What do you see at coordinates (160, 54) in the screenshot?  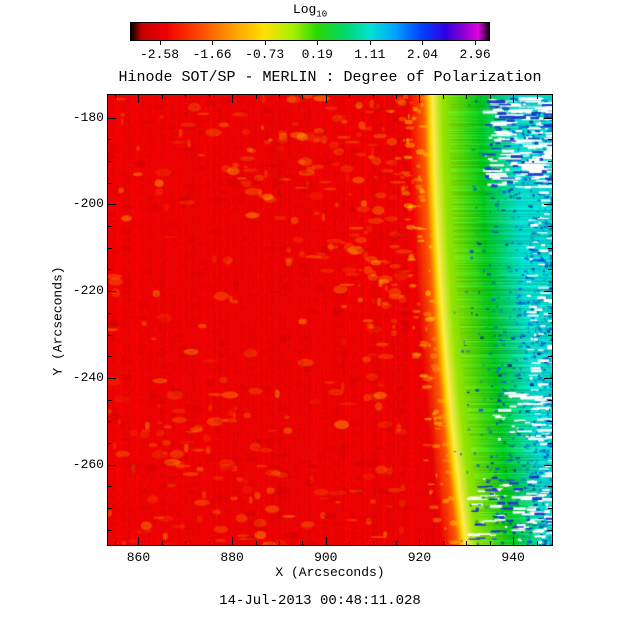 I see `colorbar-tick-label: -2.58` at bounding box center [160, 54].